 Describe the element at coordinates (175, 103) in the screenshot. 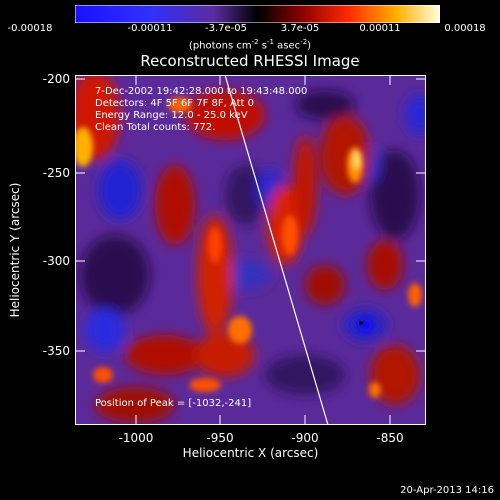

I see `detectors-text: Detectors: 4F 5F 6F 7F 8F, Att 0` at that location.